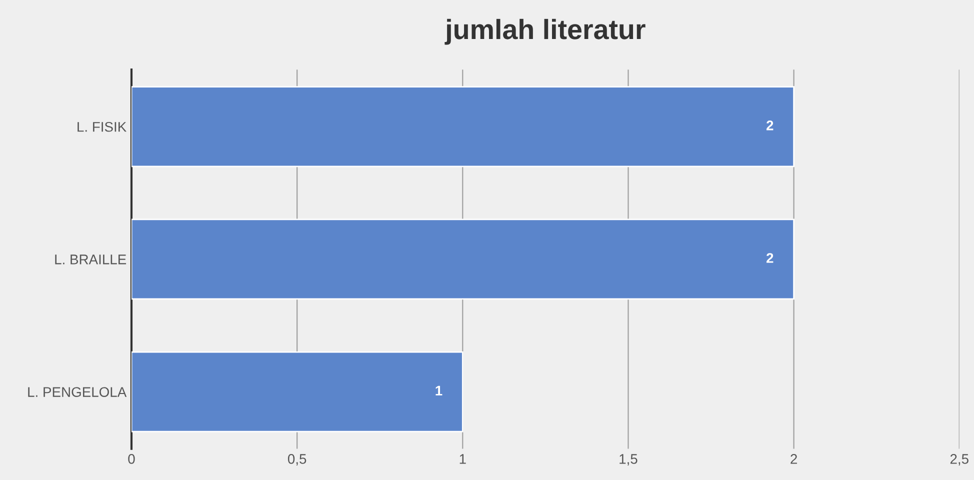 This screenshot has height=480, width=974. What do you see at coordinates (629, 460) in the screenshot?
I see `x-tick-label: 1,5` at bounding box center [629, 460].